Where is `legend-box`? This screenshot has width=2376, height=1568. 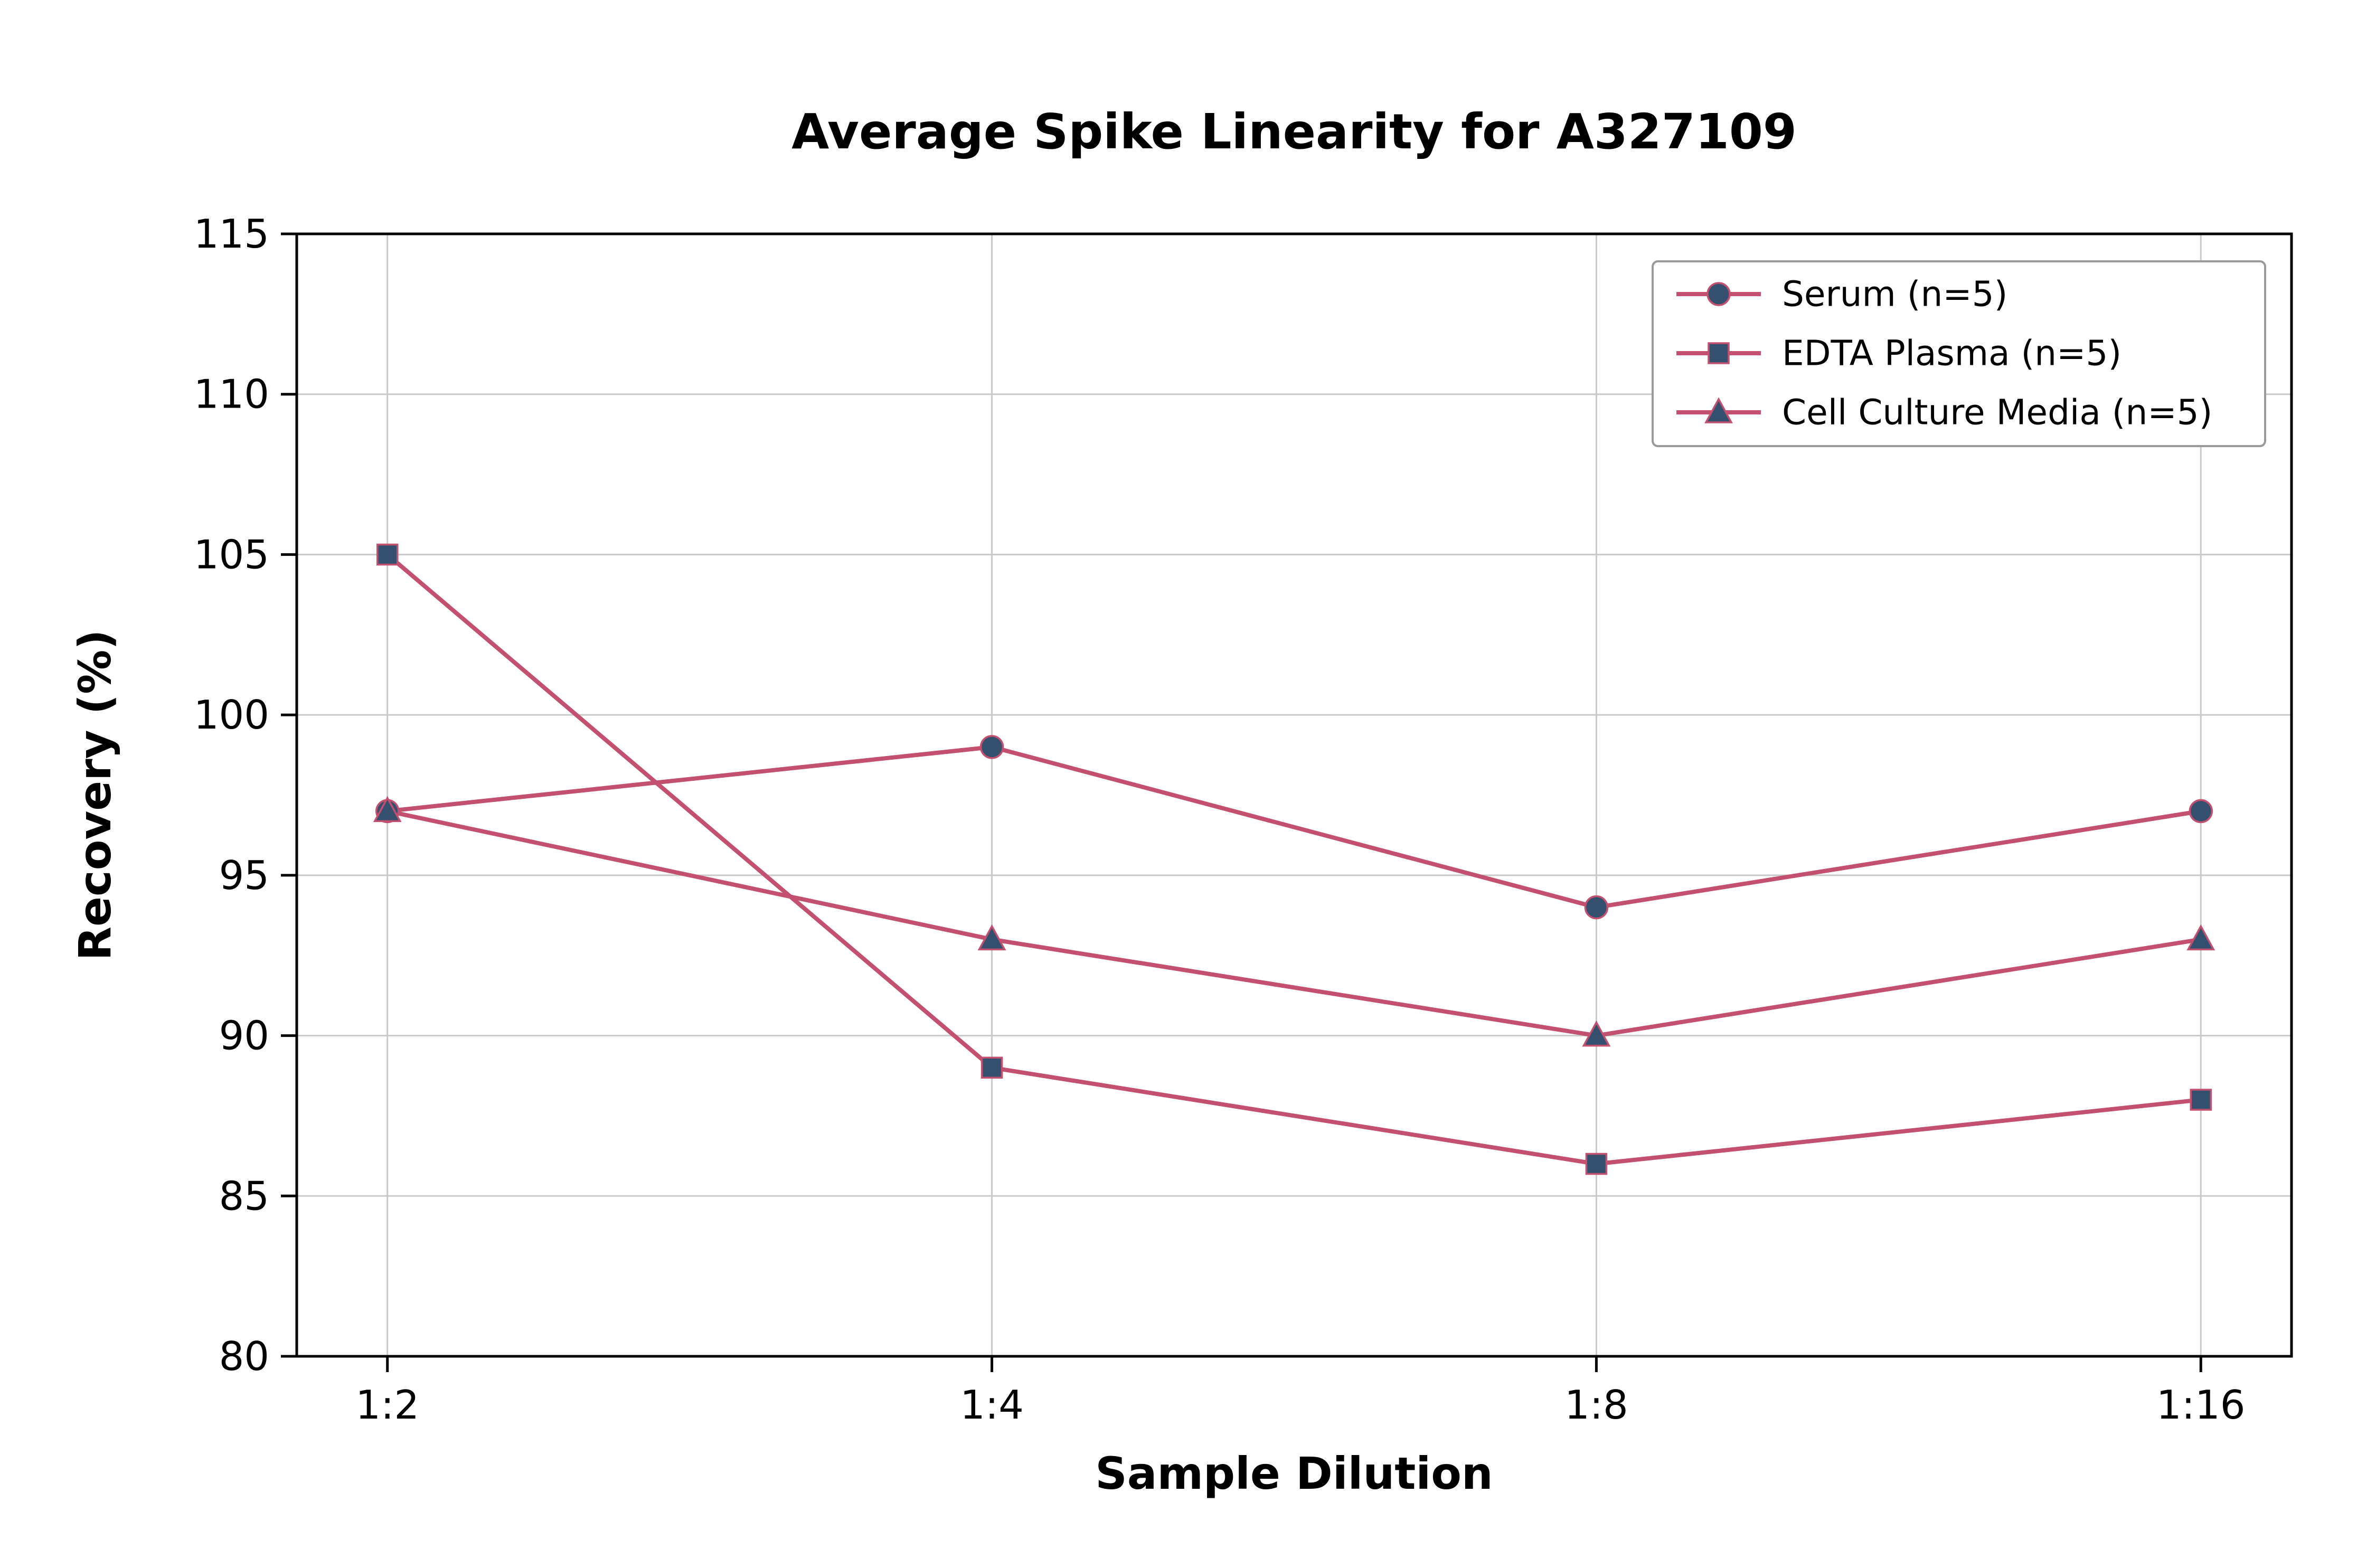 legend-box is located at coordinates (1959, 353).